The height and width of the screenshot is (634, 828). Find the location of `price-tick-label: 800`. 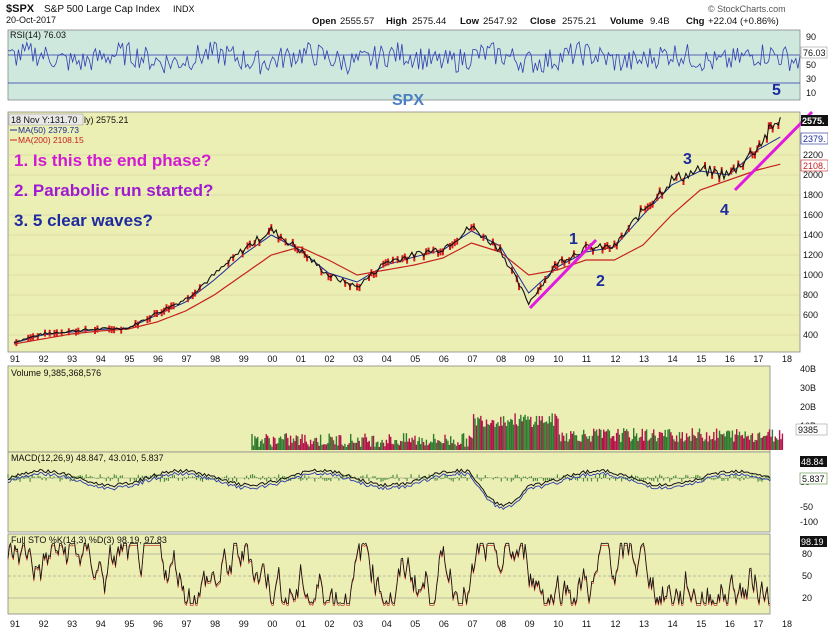

price-tick-label: 800 is located at coordinates (810, 295).